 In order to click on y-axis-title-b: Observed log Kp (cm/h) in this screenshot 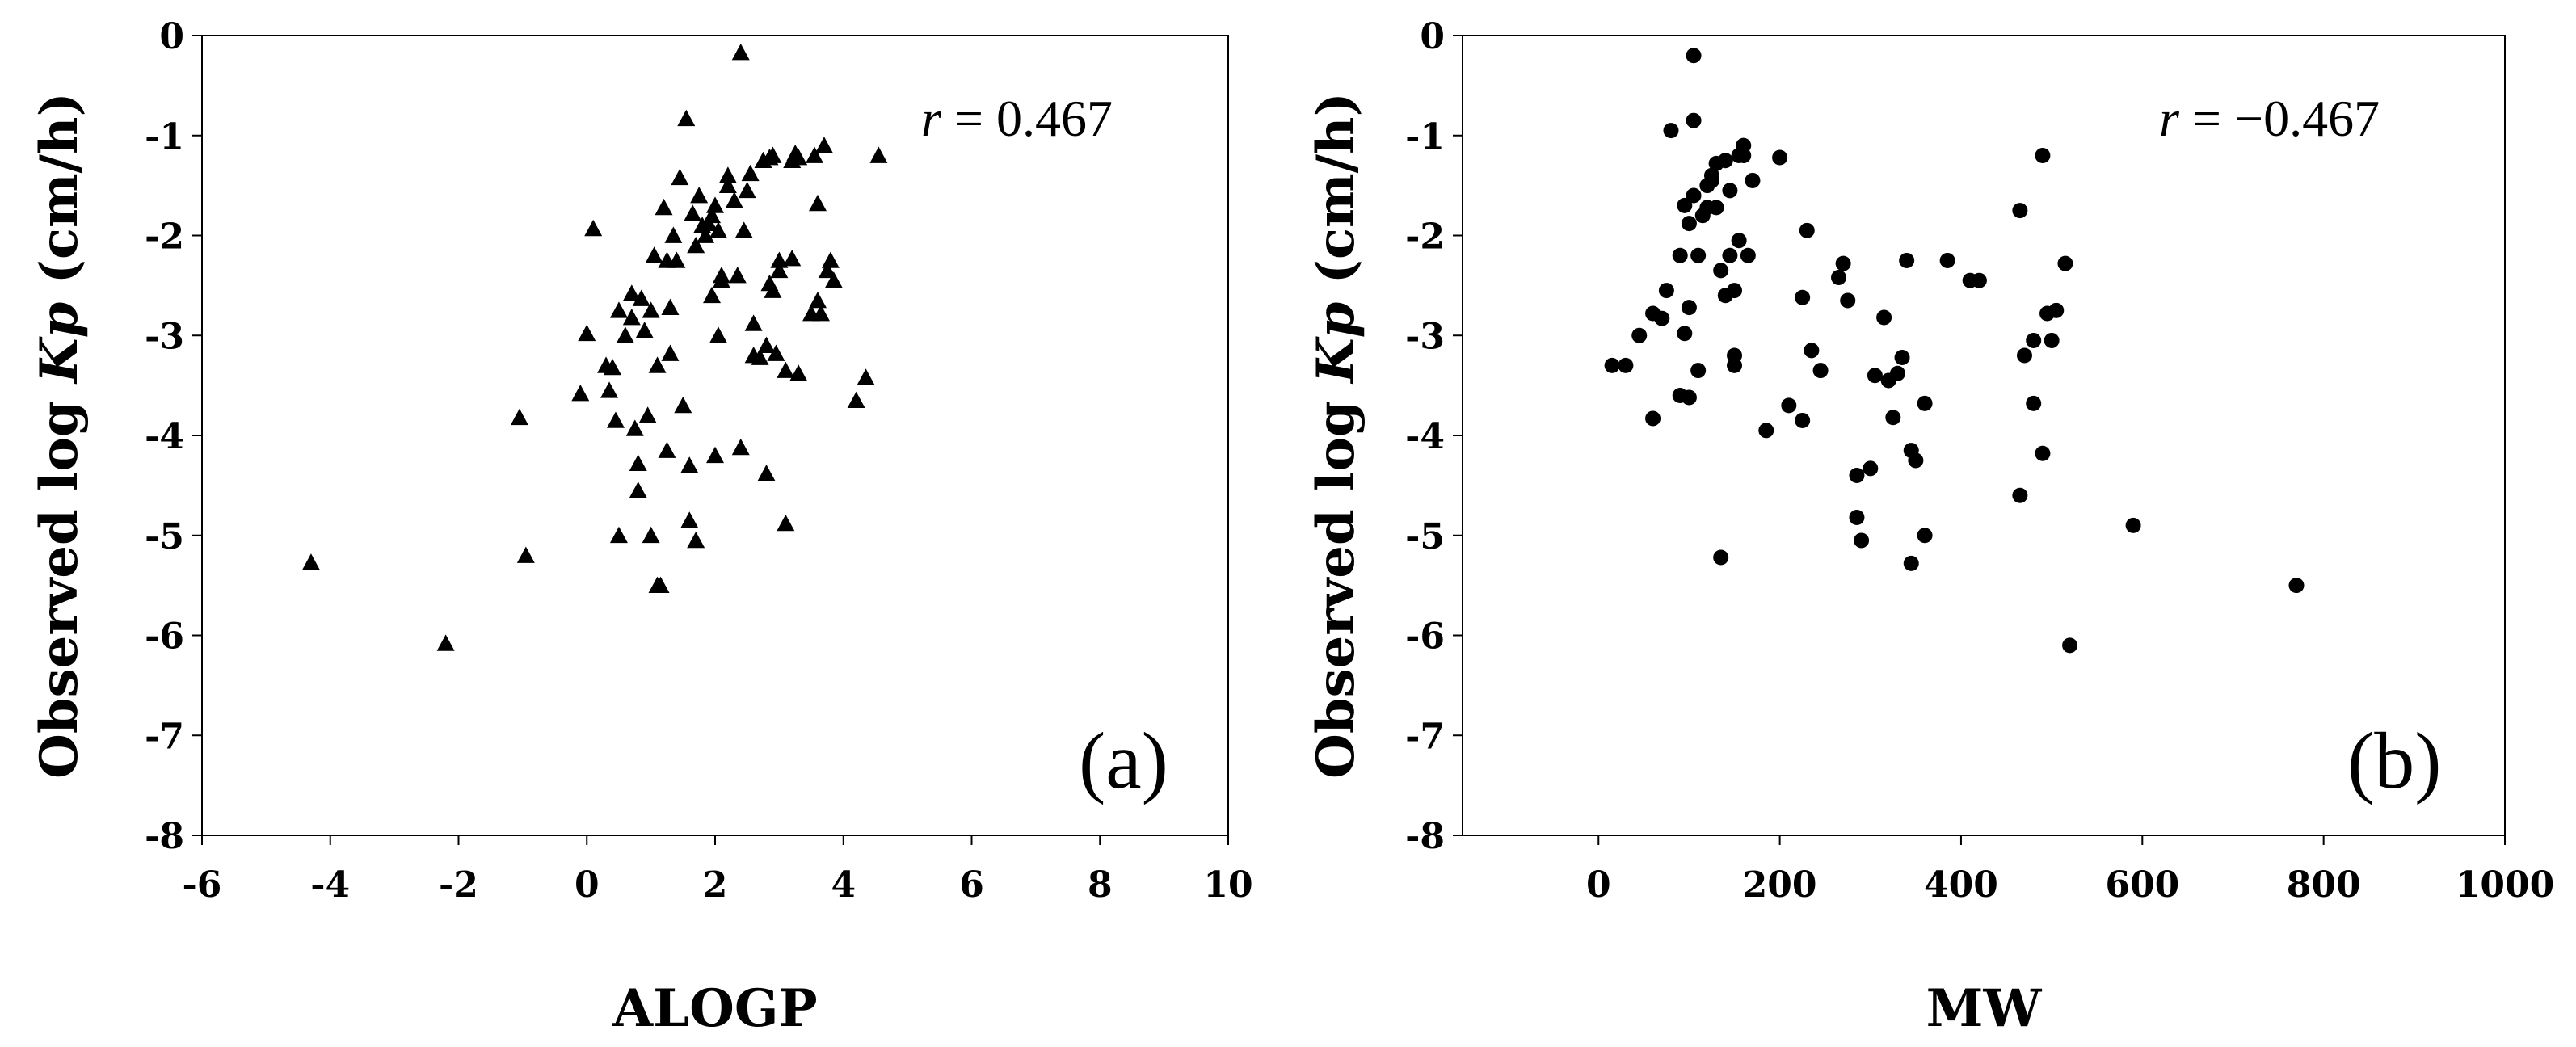, I will do `click(1336, 435)`.